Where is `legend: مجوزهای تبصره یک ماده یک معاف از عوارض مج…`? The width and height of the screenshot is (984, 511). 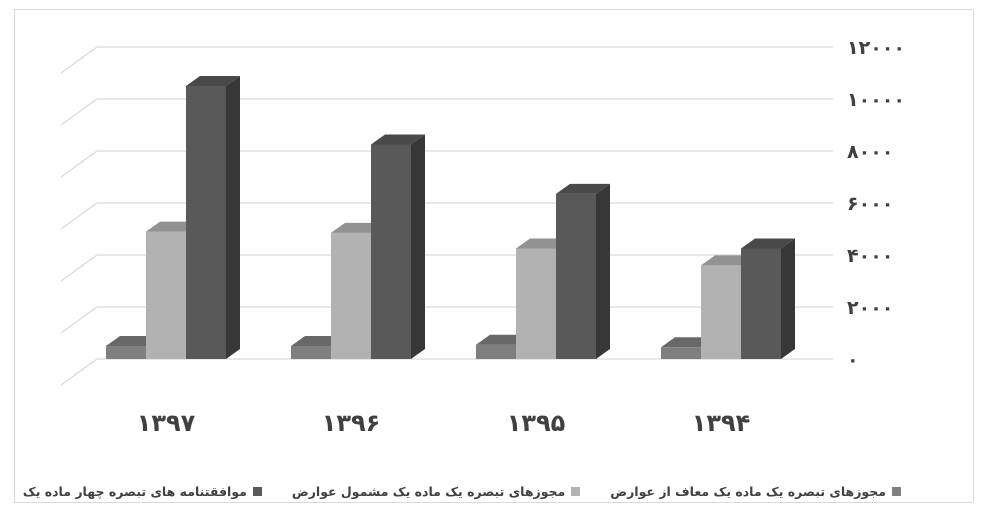
legend: مجوزهای تبصره یک ماده یک معاف از عوارض مج… is located at coordinates (462, 491).